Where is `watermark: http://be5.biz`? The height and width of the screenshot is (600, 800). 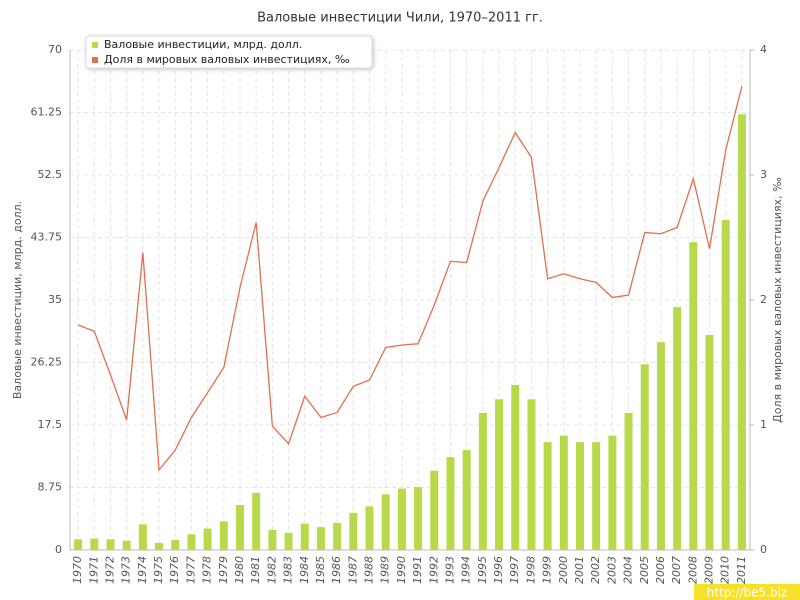 watermark: http://be5.biz is located at coordinates (747, 593).